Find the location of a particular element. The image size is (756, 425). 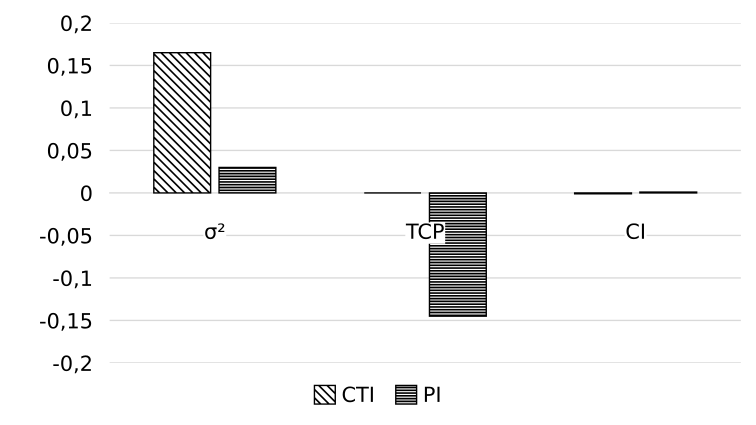

x-tick-label: CI is located at coordinates (635, 231).